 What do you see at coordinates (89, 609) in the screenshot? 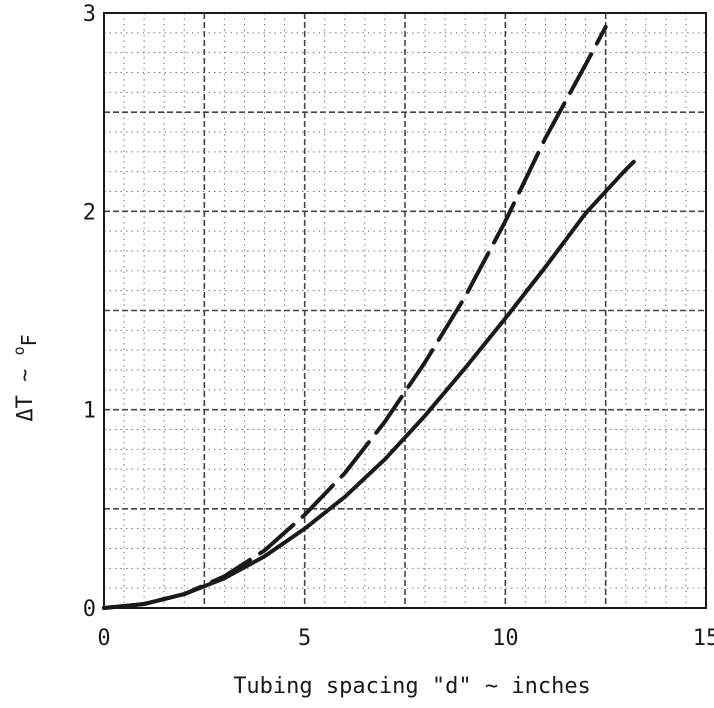
I see `y-tick-label: 0` at bounding box center [89, 609].